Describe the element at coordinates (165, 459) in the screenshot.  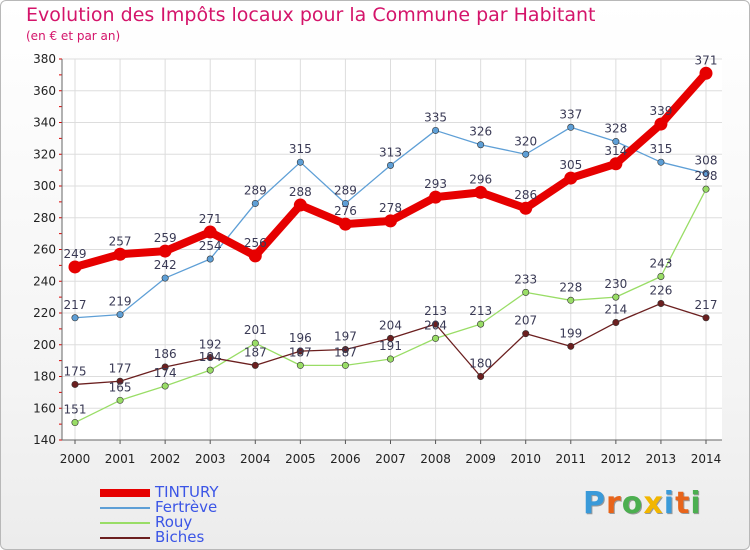
I see `x-tick-label: 2002` at that location.